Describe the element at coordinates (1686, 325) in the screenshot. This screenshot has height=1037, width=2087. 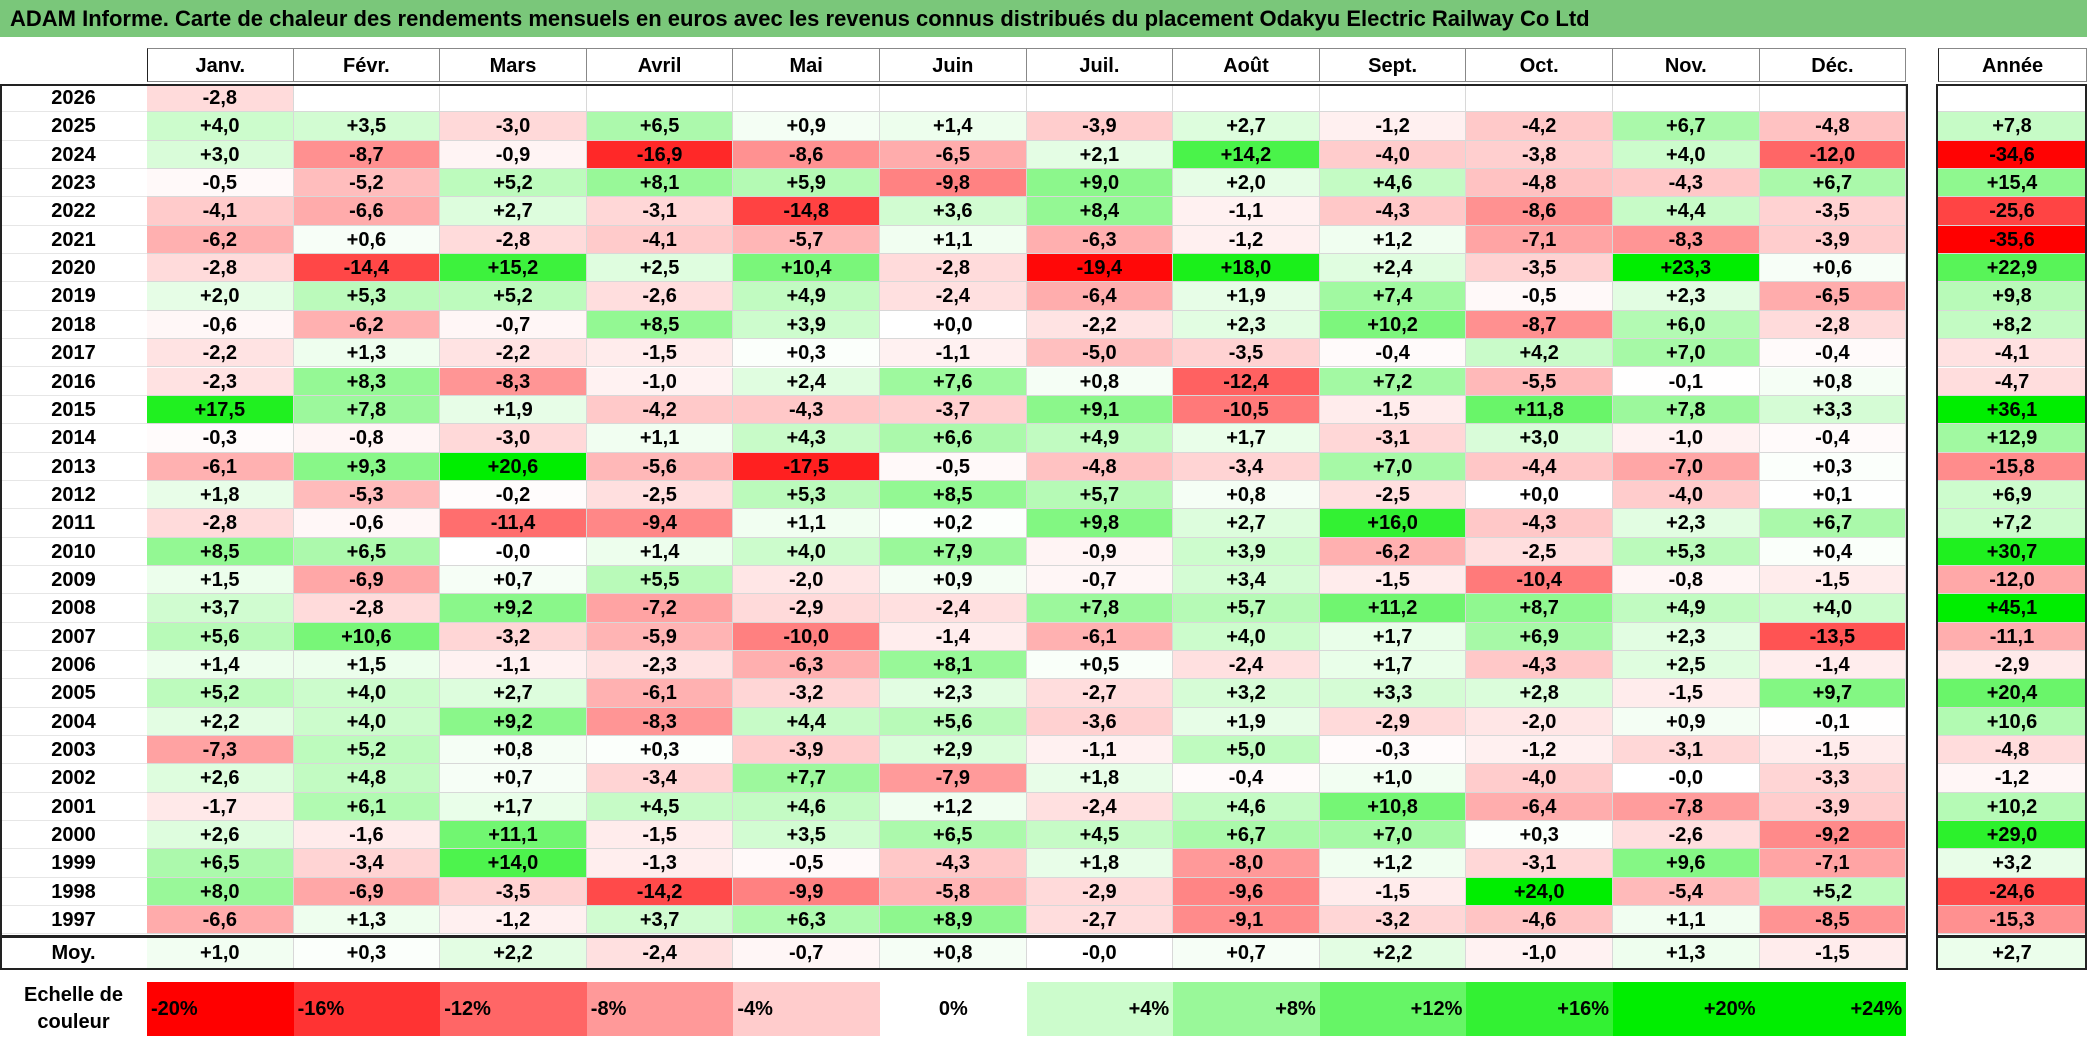
I see `heatmap-cell: +6,0` at that location.